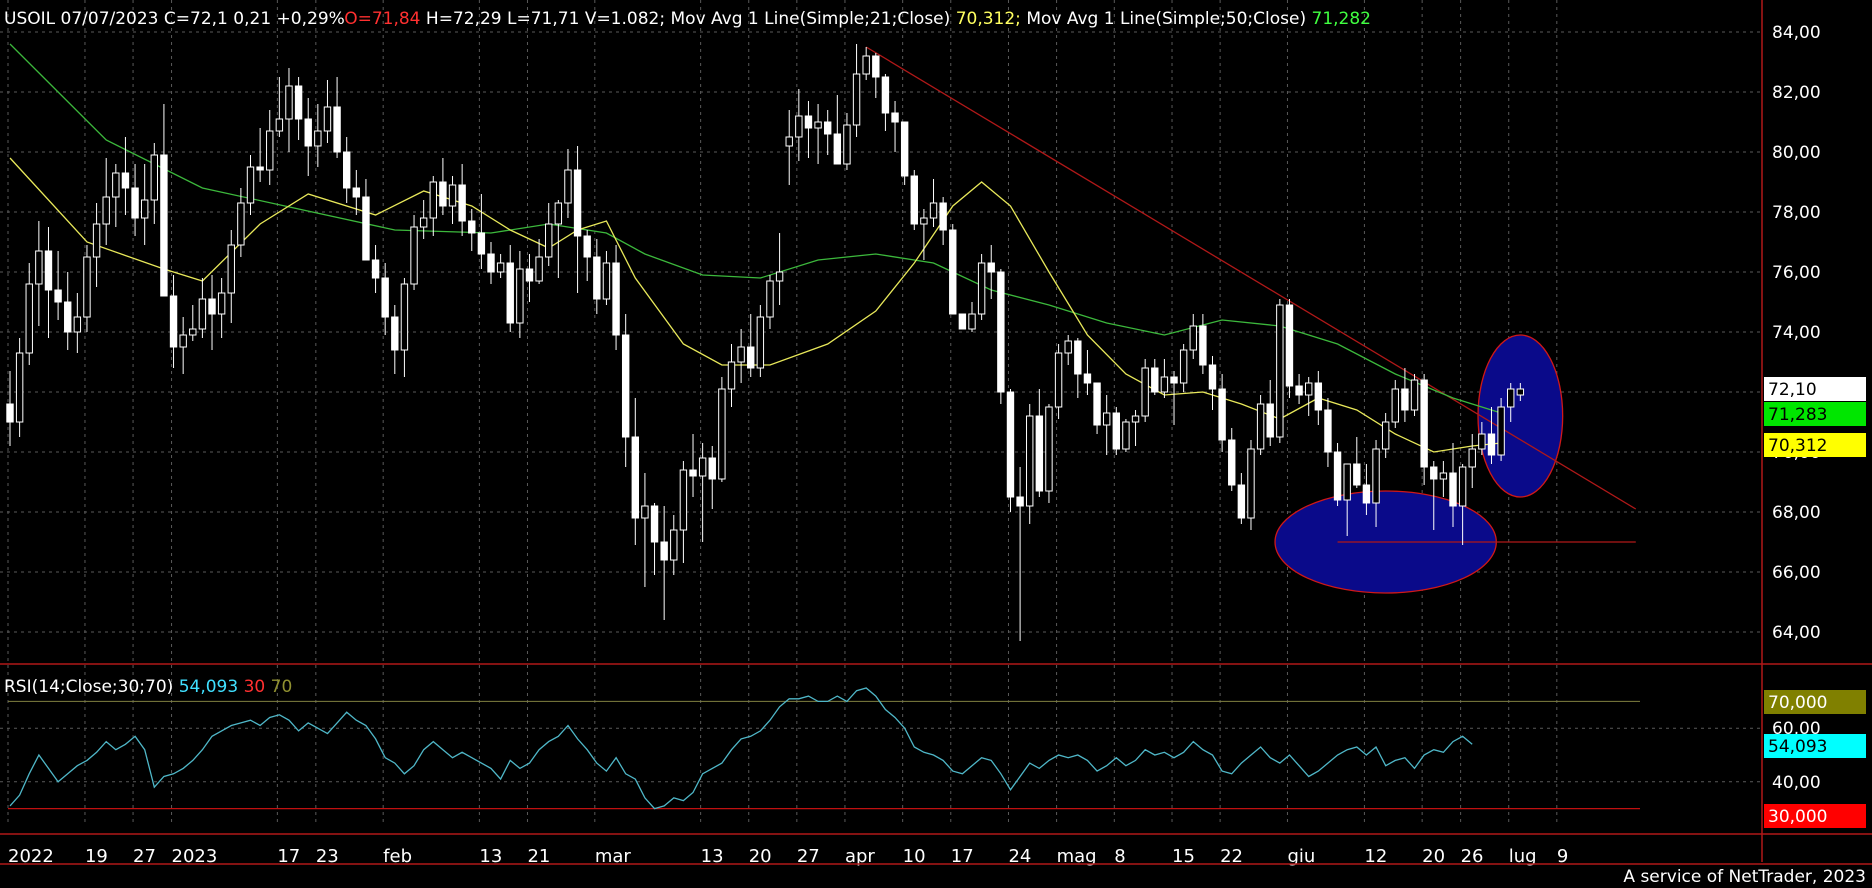  What do you see at coordinates (30, 19) in the screenshot?
I see `header-symbol: USOIL` at bounding box center [30, 19].